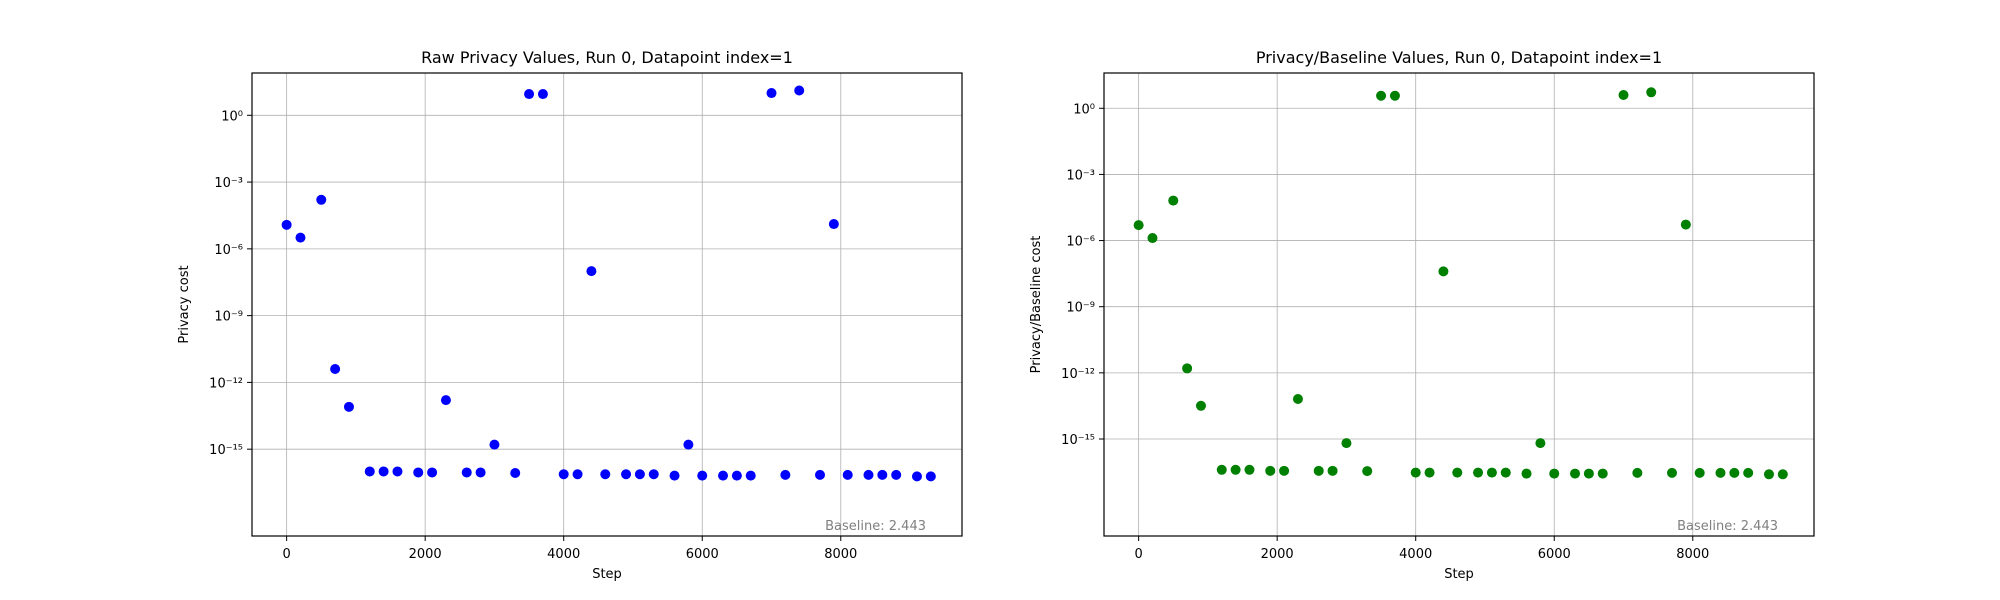 This screenshot has width=2000, height=600. What do you see at coordinates (1138, 554) in the screenshot?
I see `x-tick-label: 0` at bounding box center [1138, 554].